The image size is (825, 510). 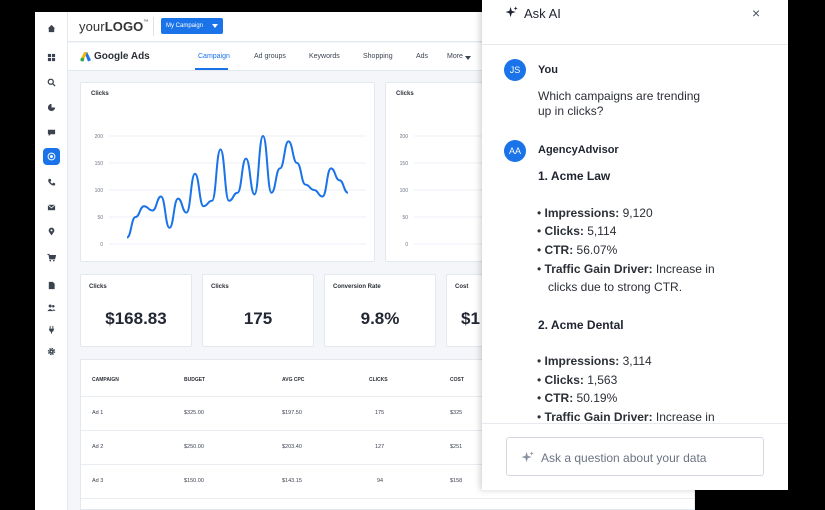 I want to click on chat-icon, so click(x=51, y=132).